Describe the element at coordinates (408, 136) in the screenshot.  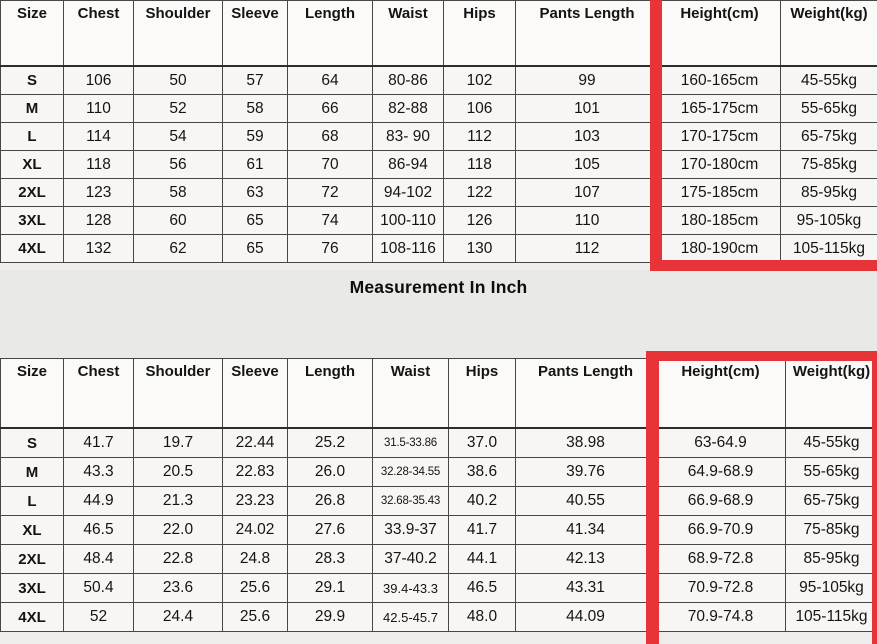
I see `table-cell: 83- 90` at that location.